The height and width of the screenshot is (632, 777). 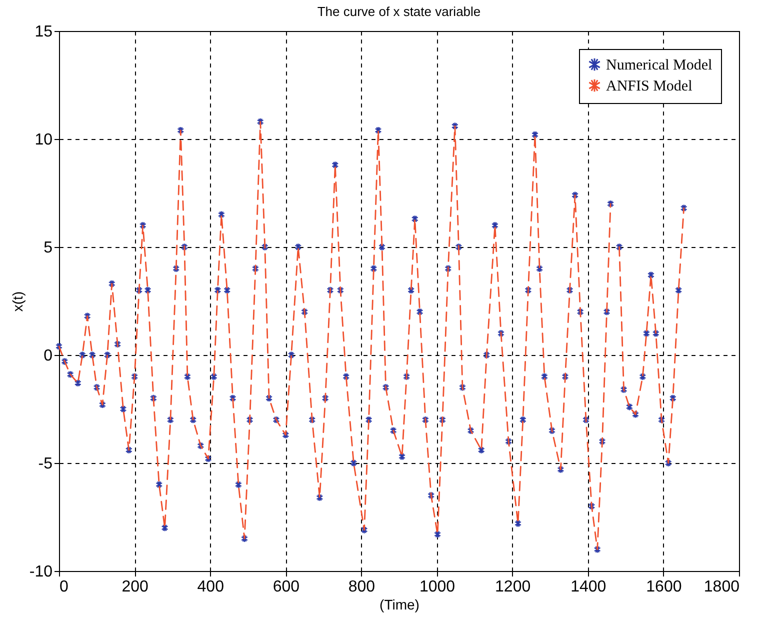 I want to click on y-tick-label: 5, so click(x=48, y=248).